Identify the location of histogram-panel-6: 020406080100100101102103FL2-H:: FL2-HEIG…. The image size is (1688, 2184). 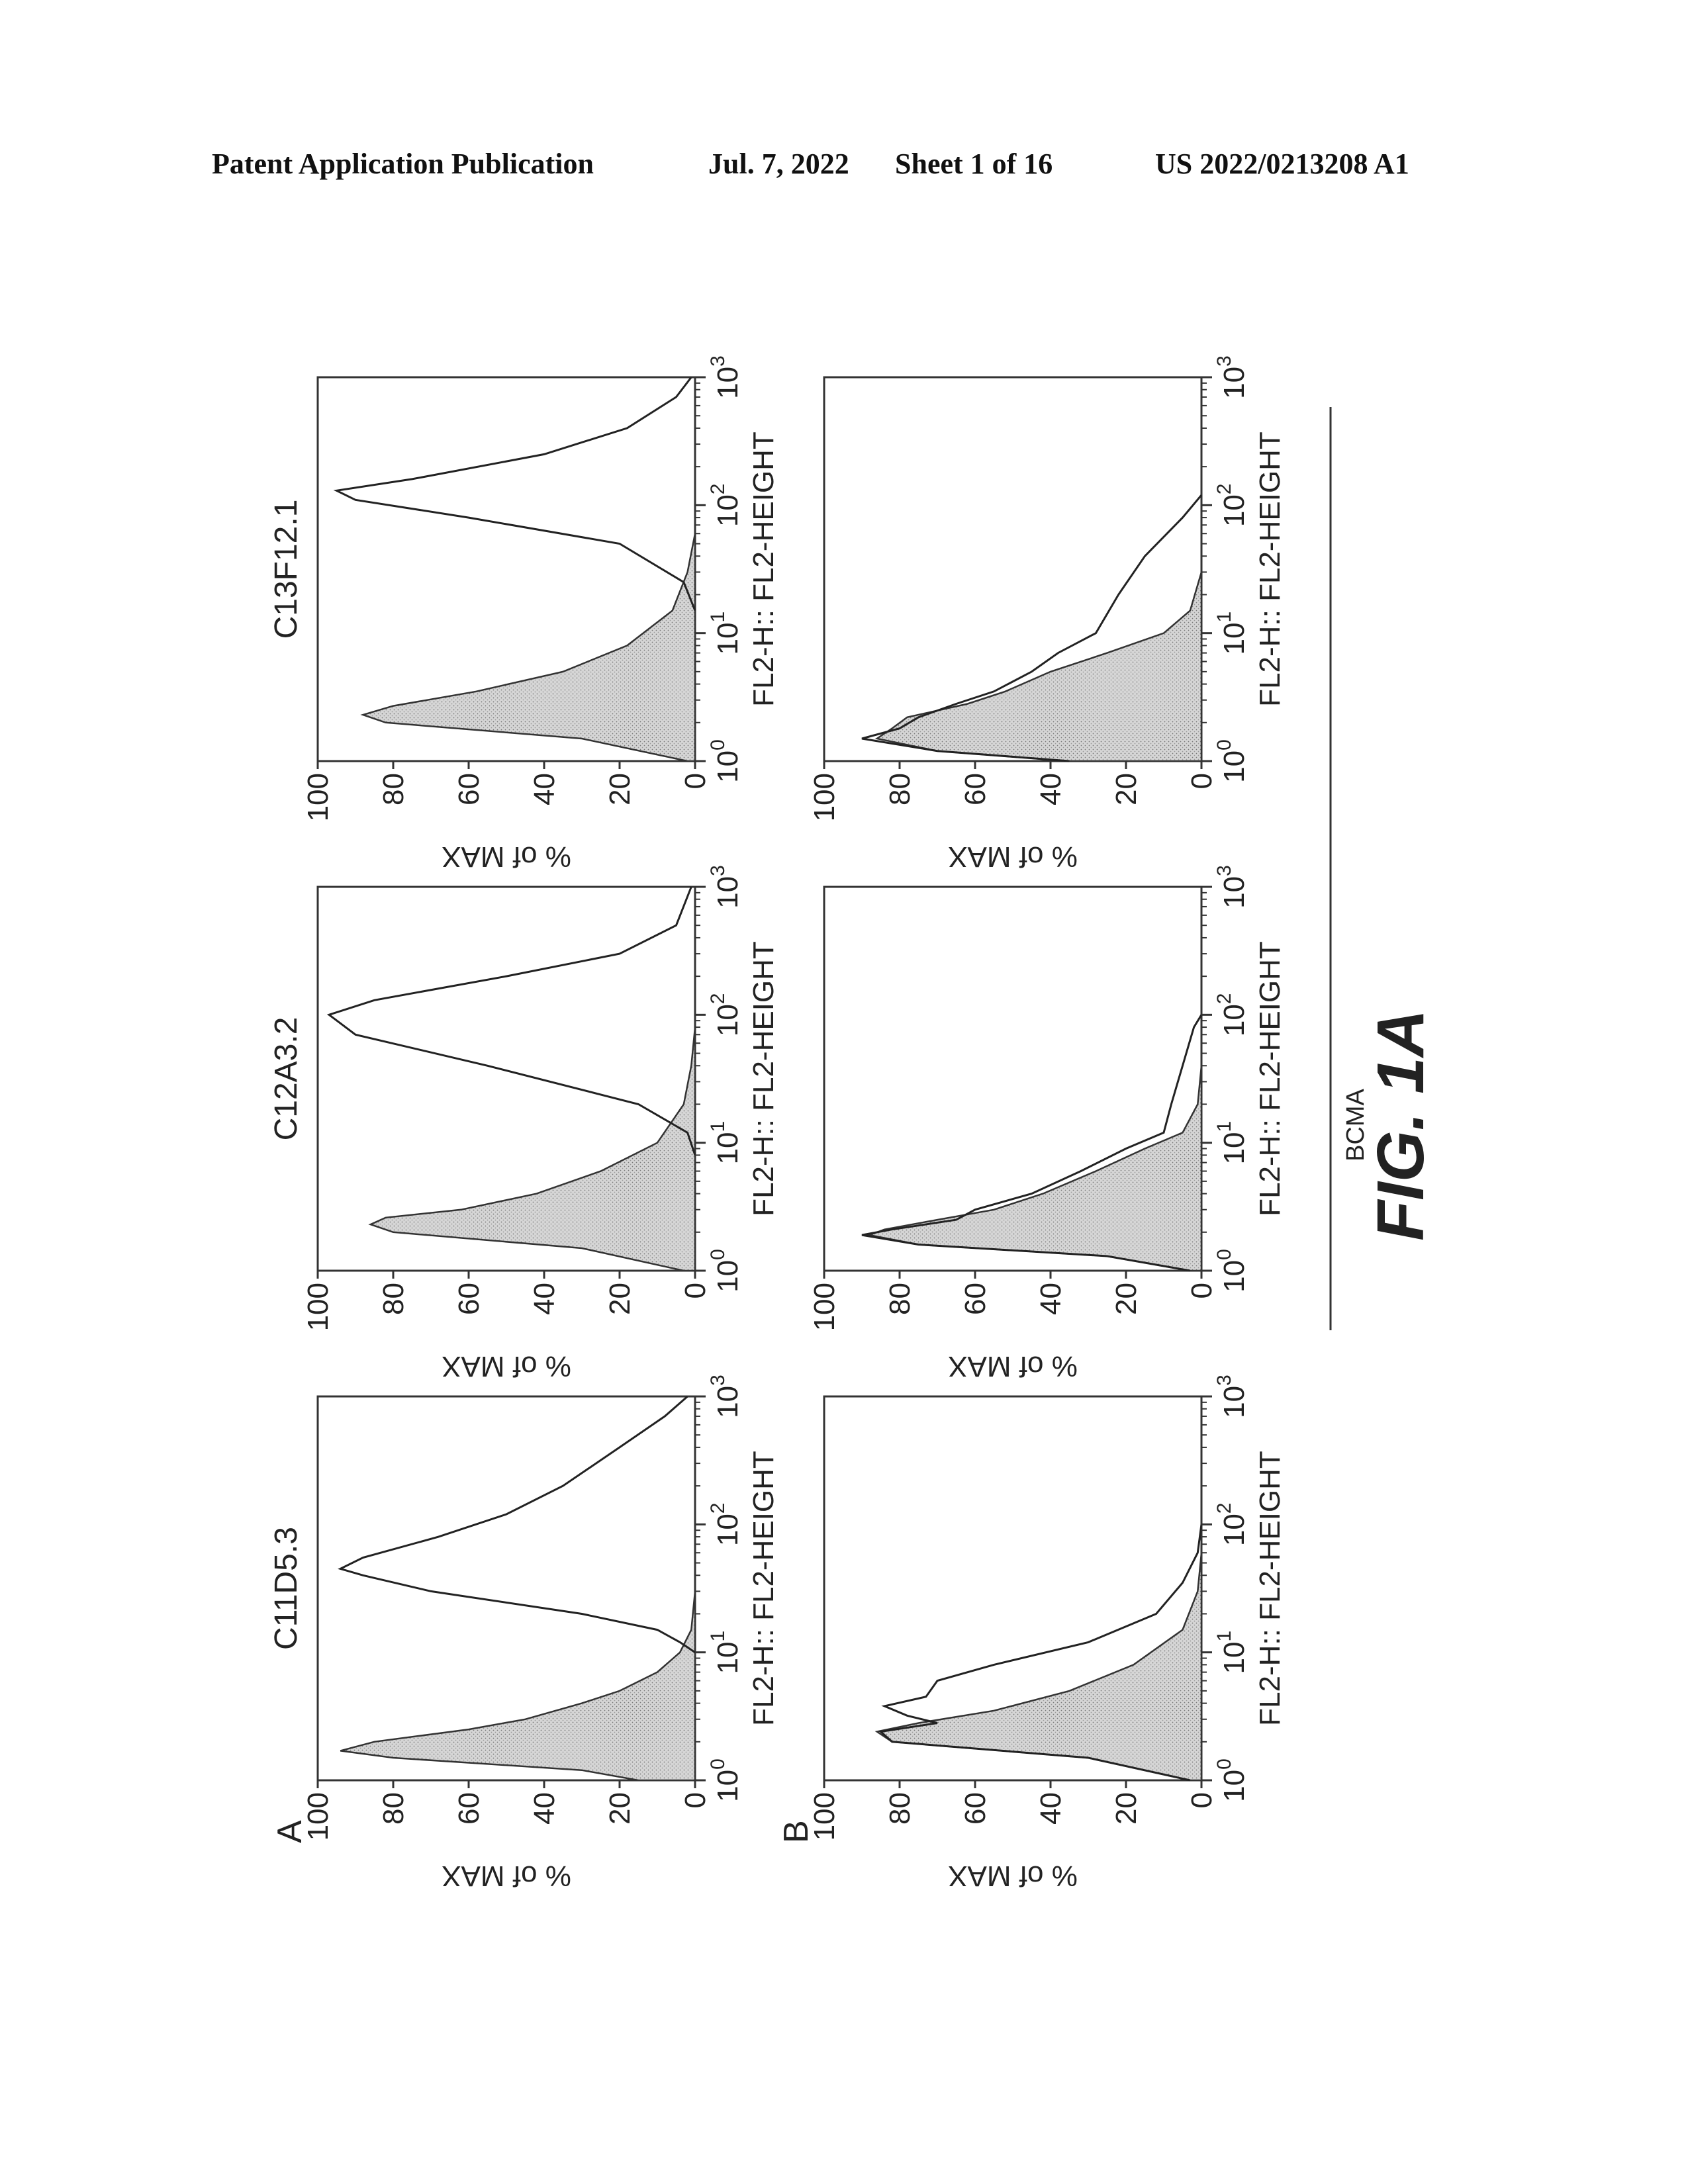
(1047, 614).